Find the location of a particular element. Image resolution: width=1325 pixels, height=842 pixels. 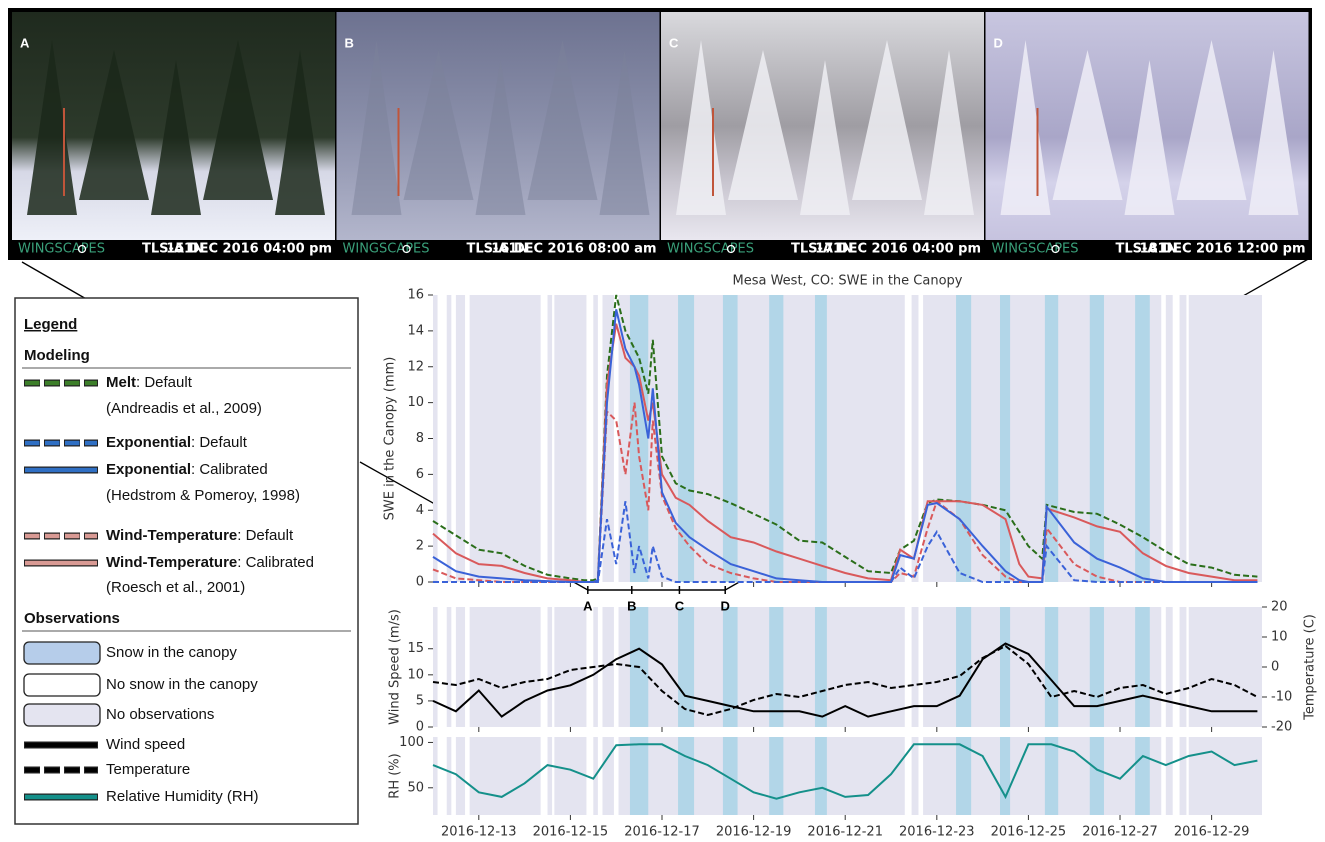

legend-label: Exponential: Calibrated is located at coordinates (187, 469).